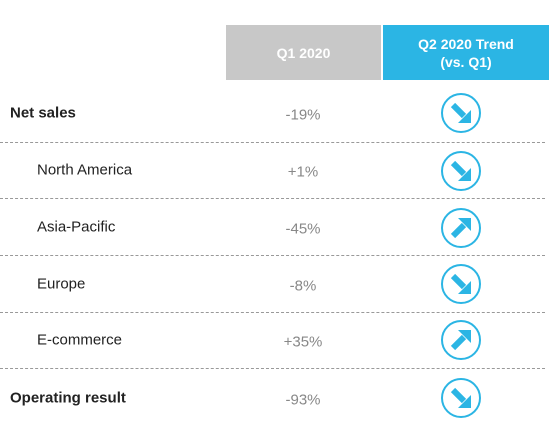 The height and width of the screenshot is (437, 557). What do you see at coordinates (466, 61) in the screenshot?
I see `header-text: (vs. Q1)` at bounding box center [466, 61].